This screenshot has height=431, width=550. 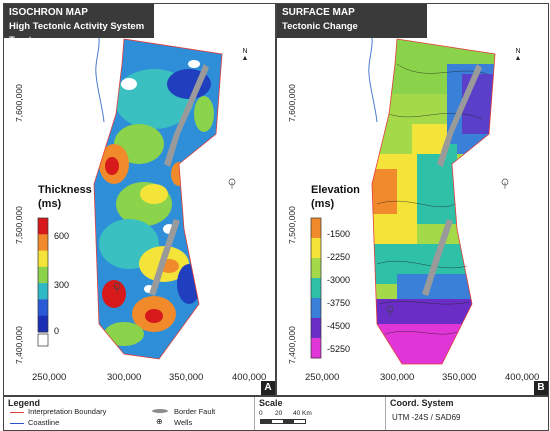 I want to click on scale-section: Scale 0 20 40 Km, so click(x=320, y=413).